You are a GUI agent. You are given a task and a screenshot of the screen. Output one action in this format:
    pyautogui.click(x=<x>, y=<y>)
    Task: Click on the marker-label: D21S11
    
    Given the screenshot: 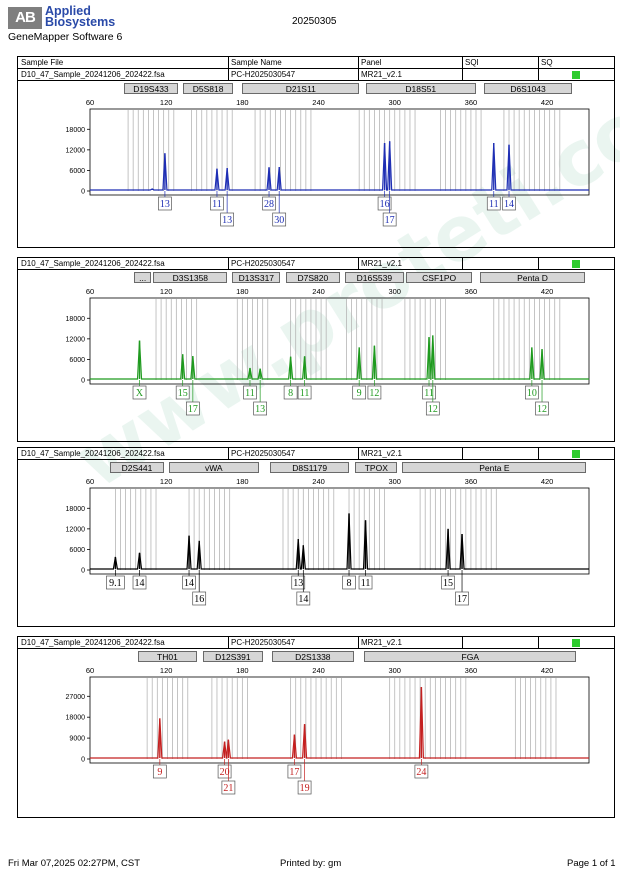 What is the action you would take?
    pyautogui.click(x=301, y=88)
    